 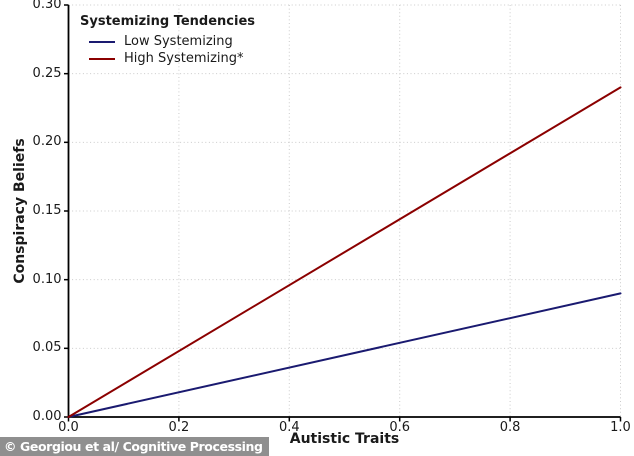 What do you see at coordinates (168, 21) in the screenshot?
I see `legend-title: Systemizing Tendencies` at bounding box center [168, 21].